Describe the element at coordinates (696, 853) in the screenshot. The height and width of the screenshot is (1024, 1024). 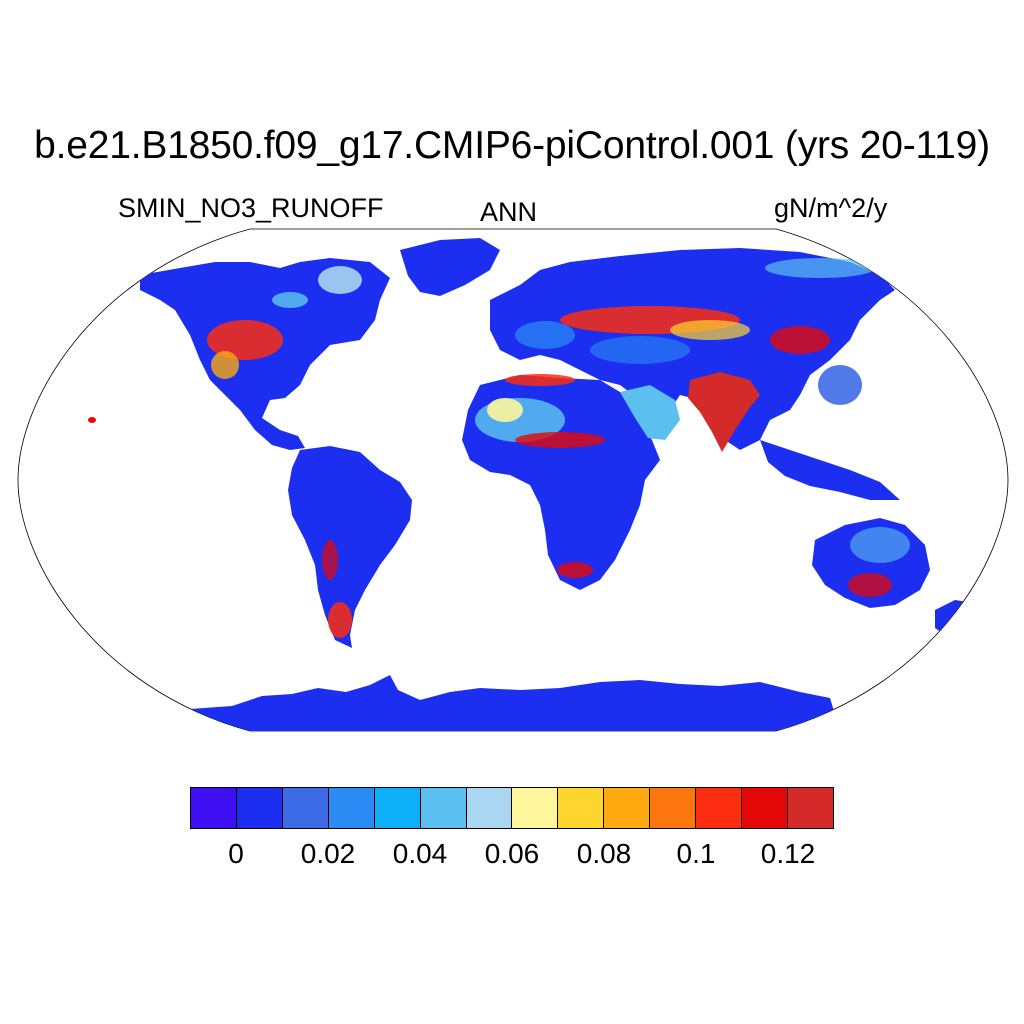
I see `colorbar-tick-label: 0.1` at that location.